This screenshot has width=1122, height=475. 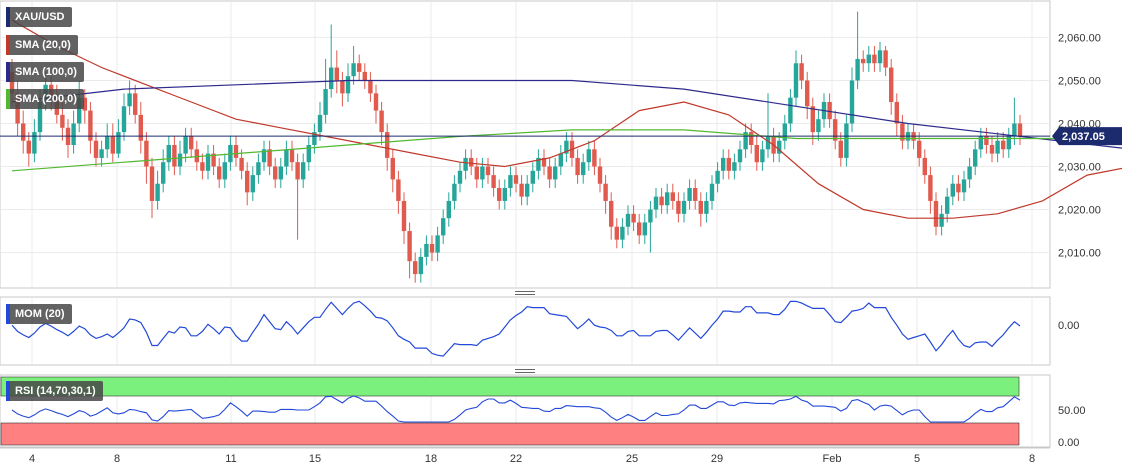 What do you see at coordinates (510, 386) in the screenshot?
I see `rsi-overbought-band` at bounding box center [510, 386].